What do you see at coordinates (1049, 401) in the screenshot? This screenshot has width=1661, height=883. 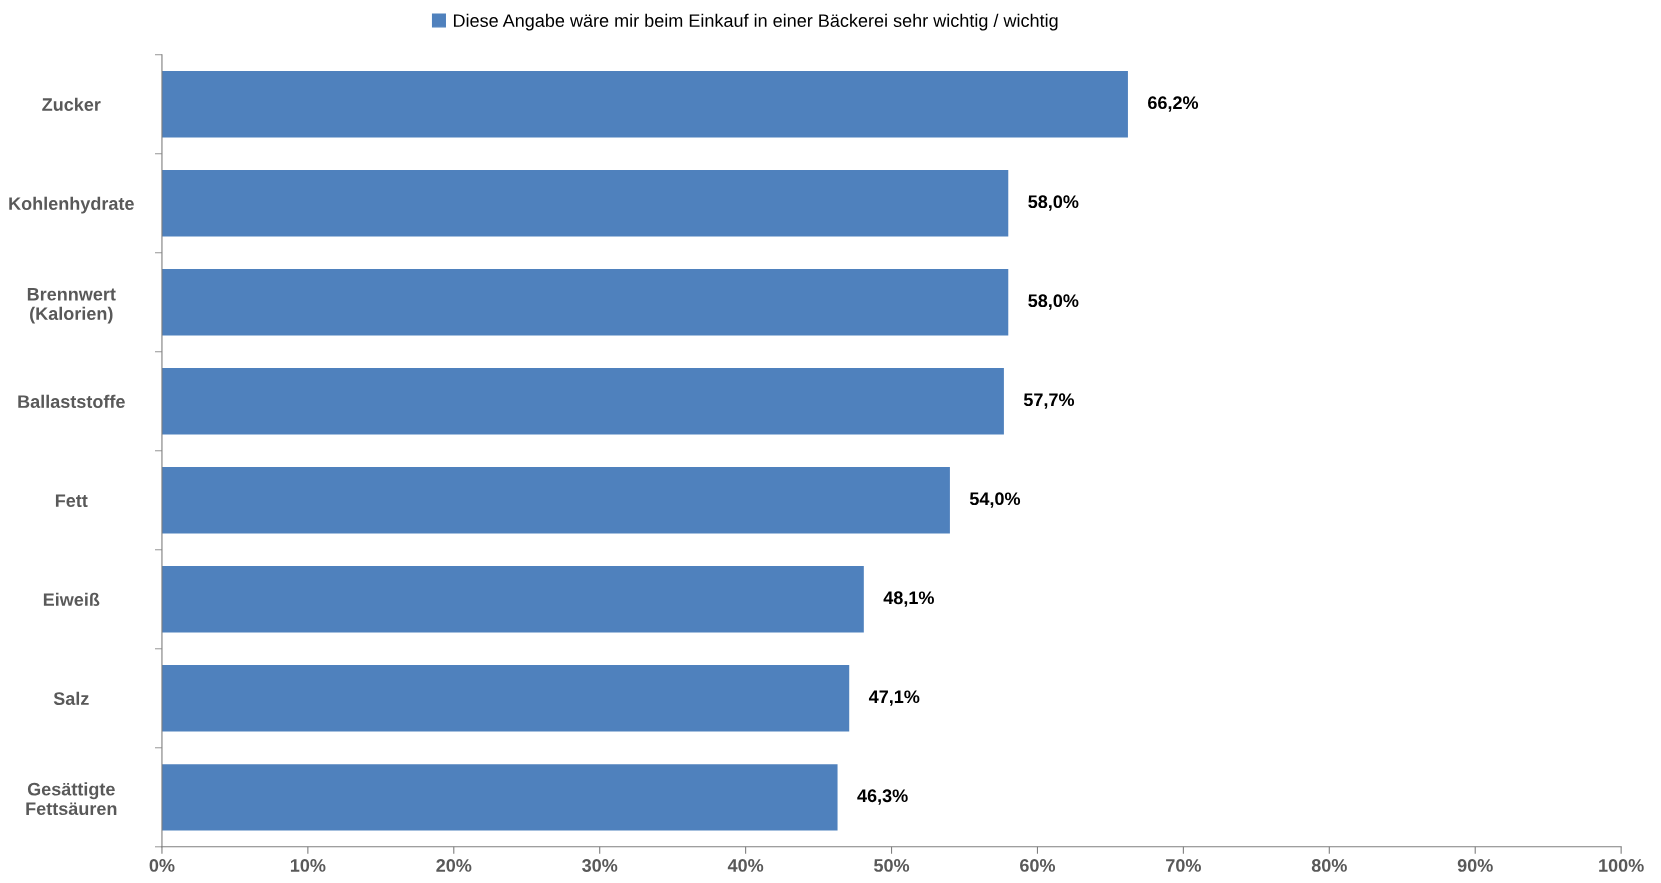 I see `data-label: 57,7%` at bounding box center [1049, 401].